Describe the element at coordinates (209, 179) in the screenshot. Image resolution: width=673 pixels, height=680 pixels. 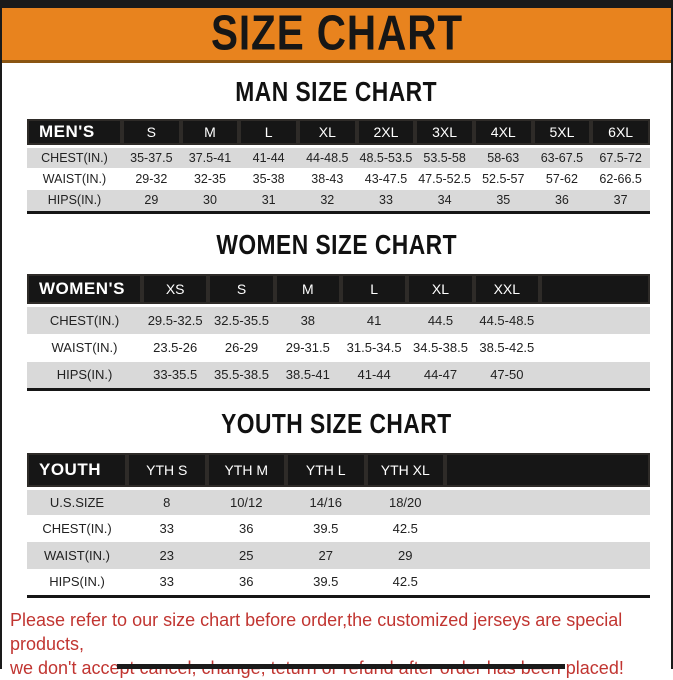
I see `size-value: 32-35` at that location.